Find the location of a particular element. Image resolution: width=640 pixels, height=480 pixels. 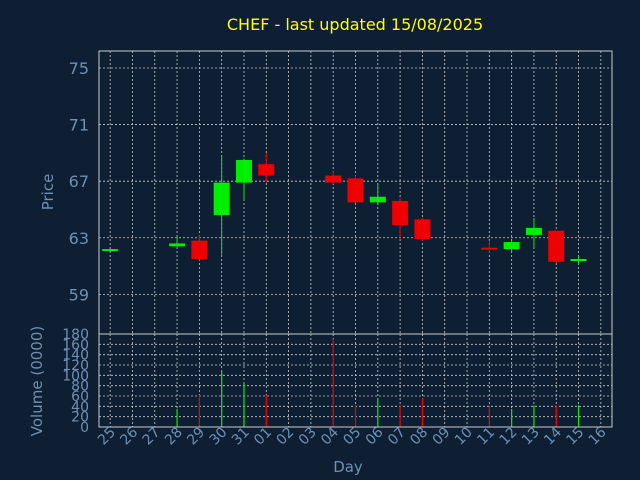

x-tick-label: 25 is located at coordinates (107, 437).